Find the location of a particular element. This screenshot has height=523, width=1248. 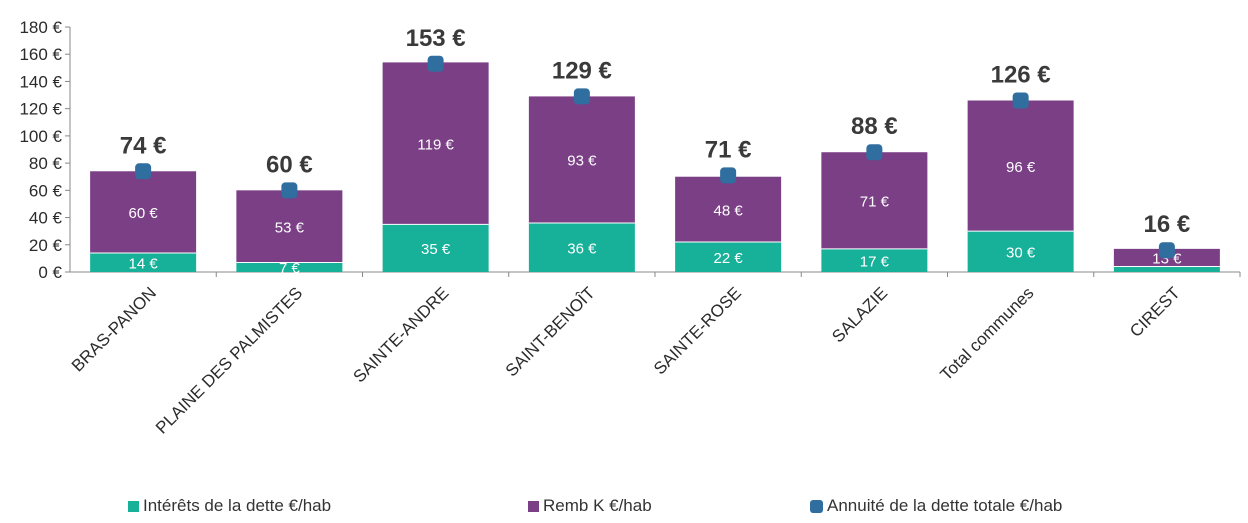

legend-item-interets: Intérêts de la dette €/hab is located at coordinates (229, 506).